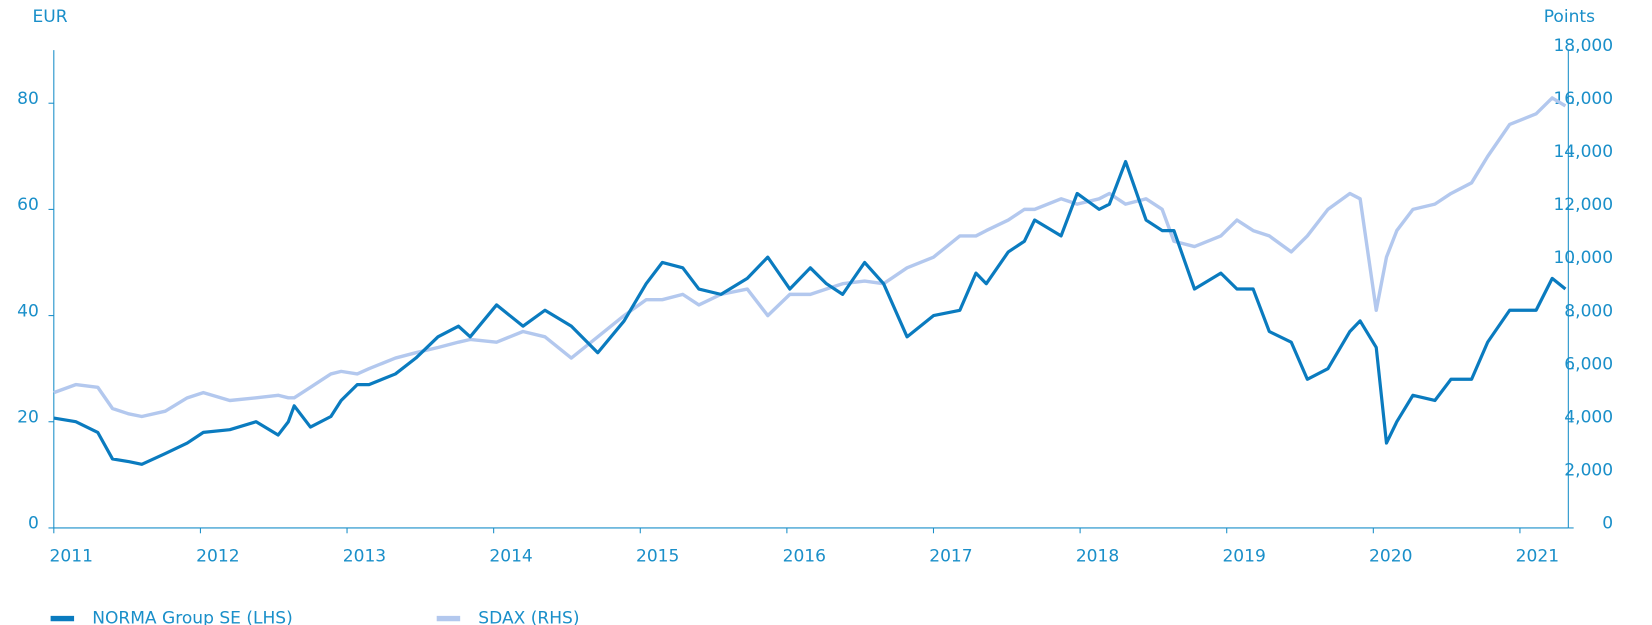  What do you see at coordinates (1583, 258) in the screenshot?
I see `y2-tick-label: 10,000` at bounding box center [1583, 258].